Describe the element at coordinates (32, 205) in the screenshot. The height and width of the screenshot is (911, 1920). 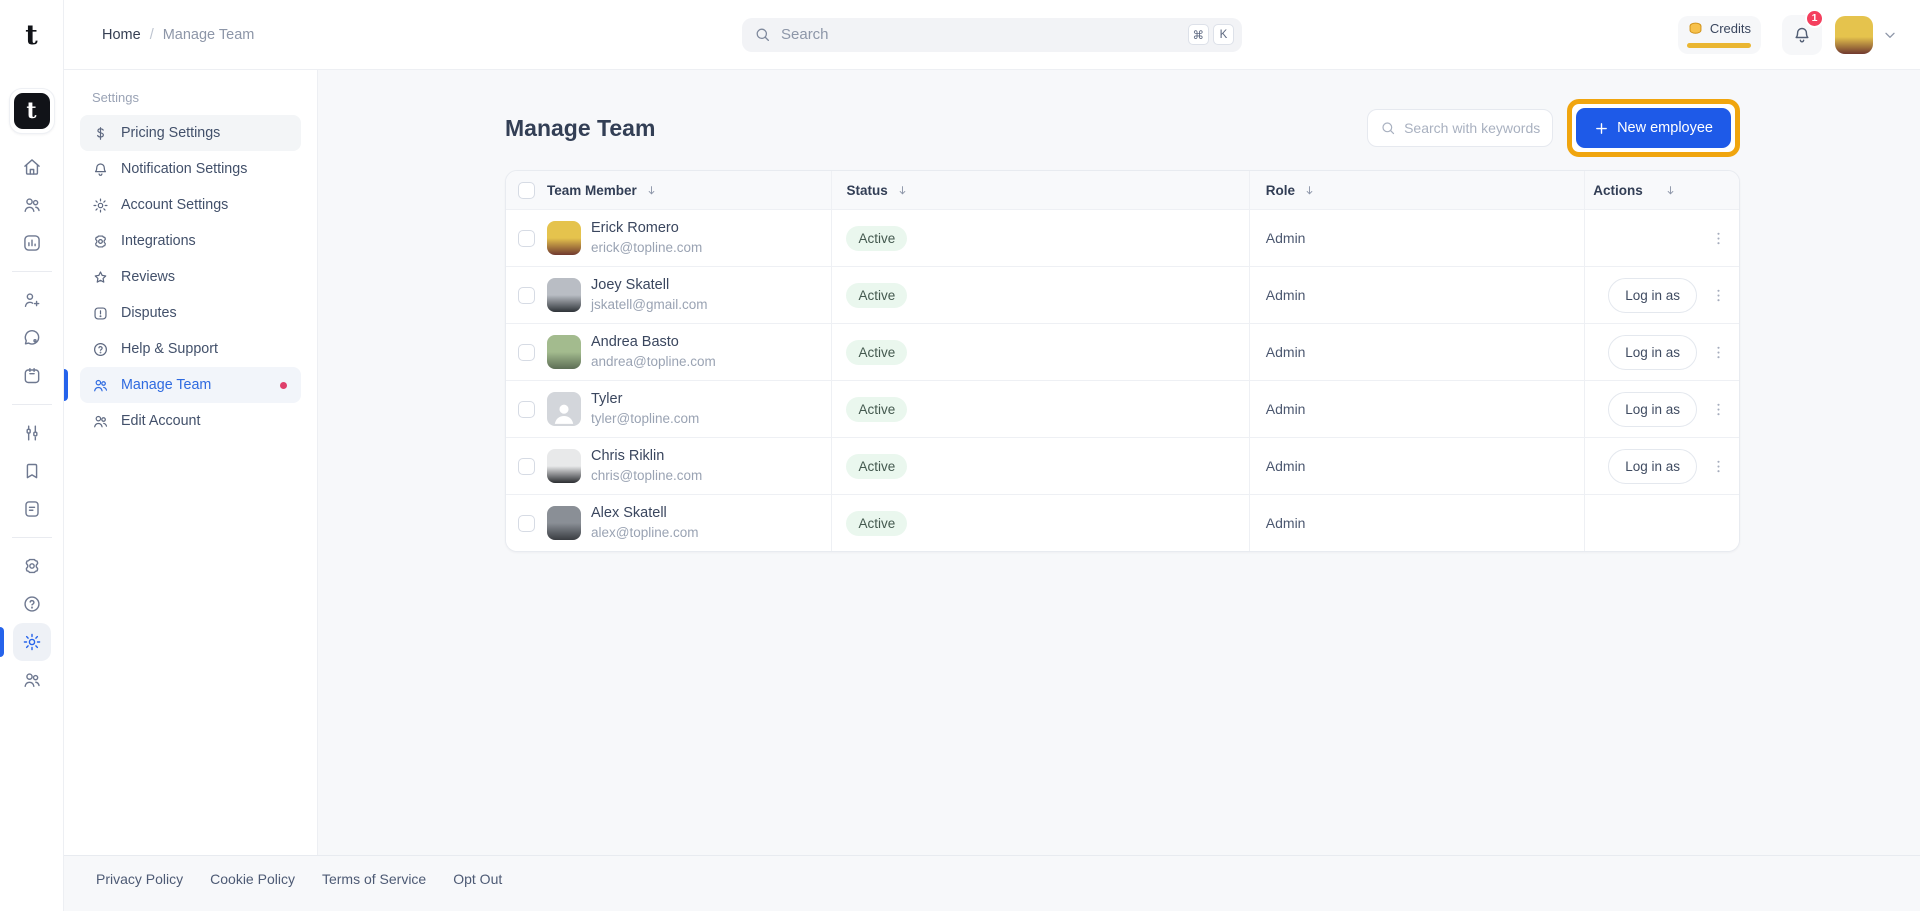
I see `members-icon` at that location.